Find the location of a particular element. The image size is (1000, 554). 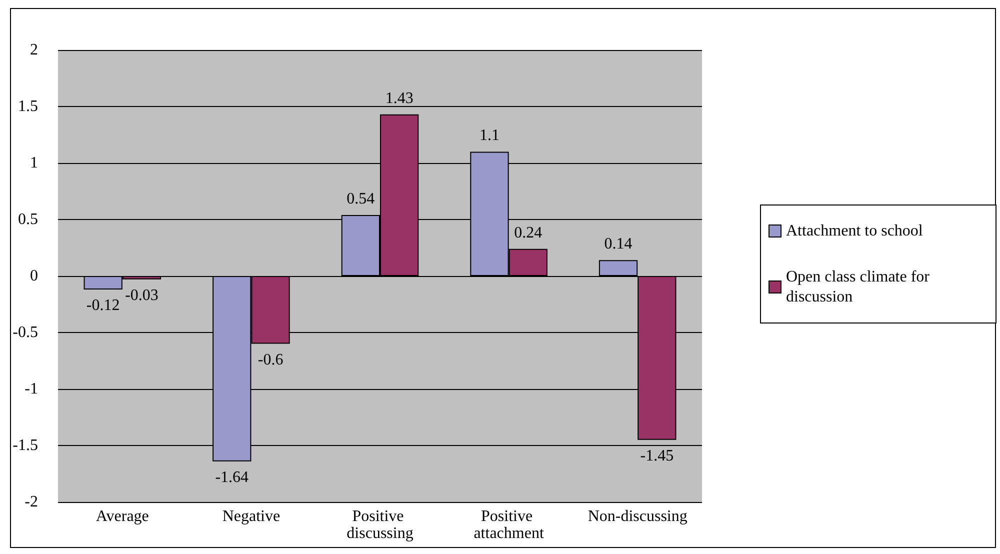

y-tick-label: -1.5 is located at coordinates (25, 445).